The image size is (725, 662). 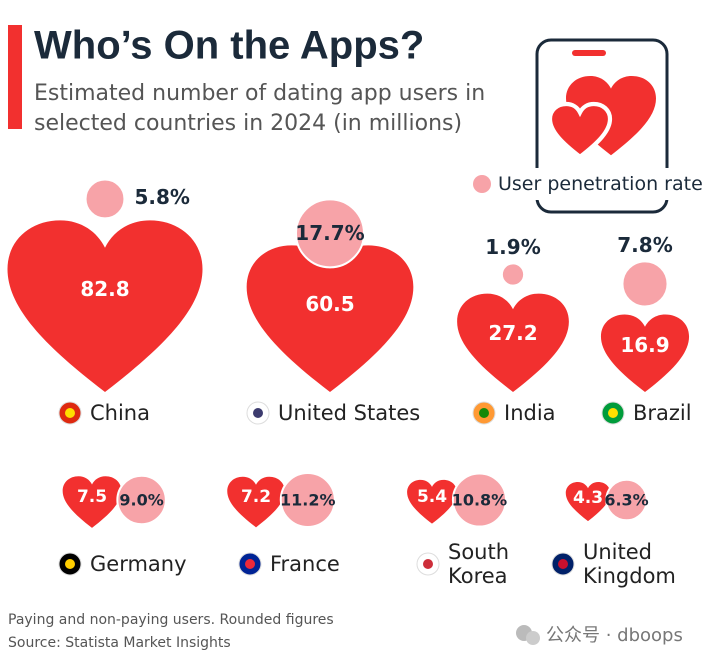 I want to click on note: Source: Statista Market Insights, so click(x=119, y=643).